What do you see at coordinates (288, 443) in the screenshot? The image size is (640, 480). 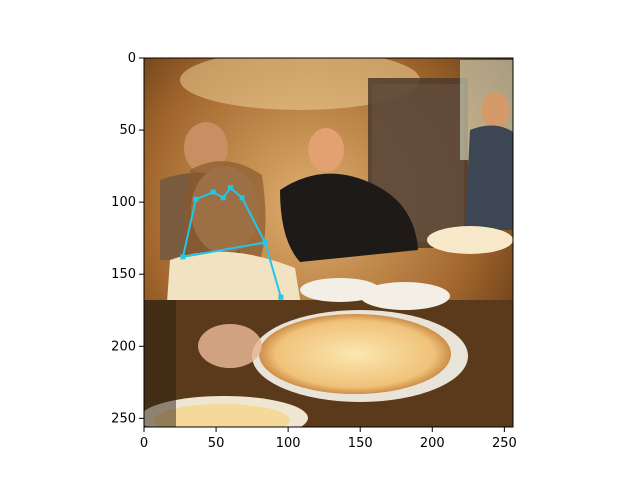 I see `x-tick-label: 100` at bounding box center [288, 443].